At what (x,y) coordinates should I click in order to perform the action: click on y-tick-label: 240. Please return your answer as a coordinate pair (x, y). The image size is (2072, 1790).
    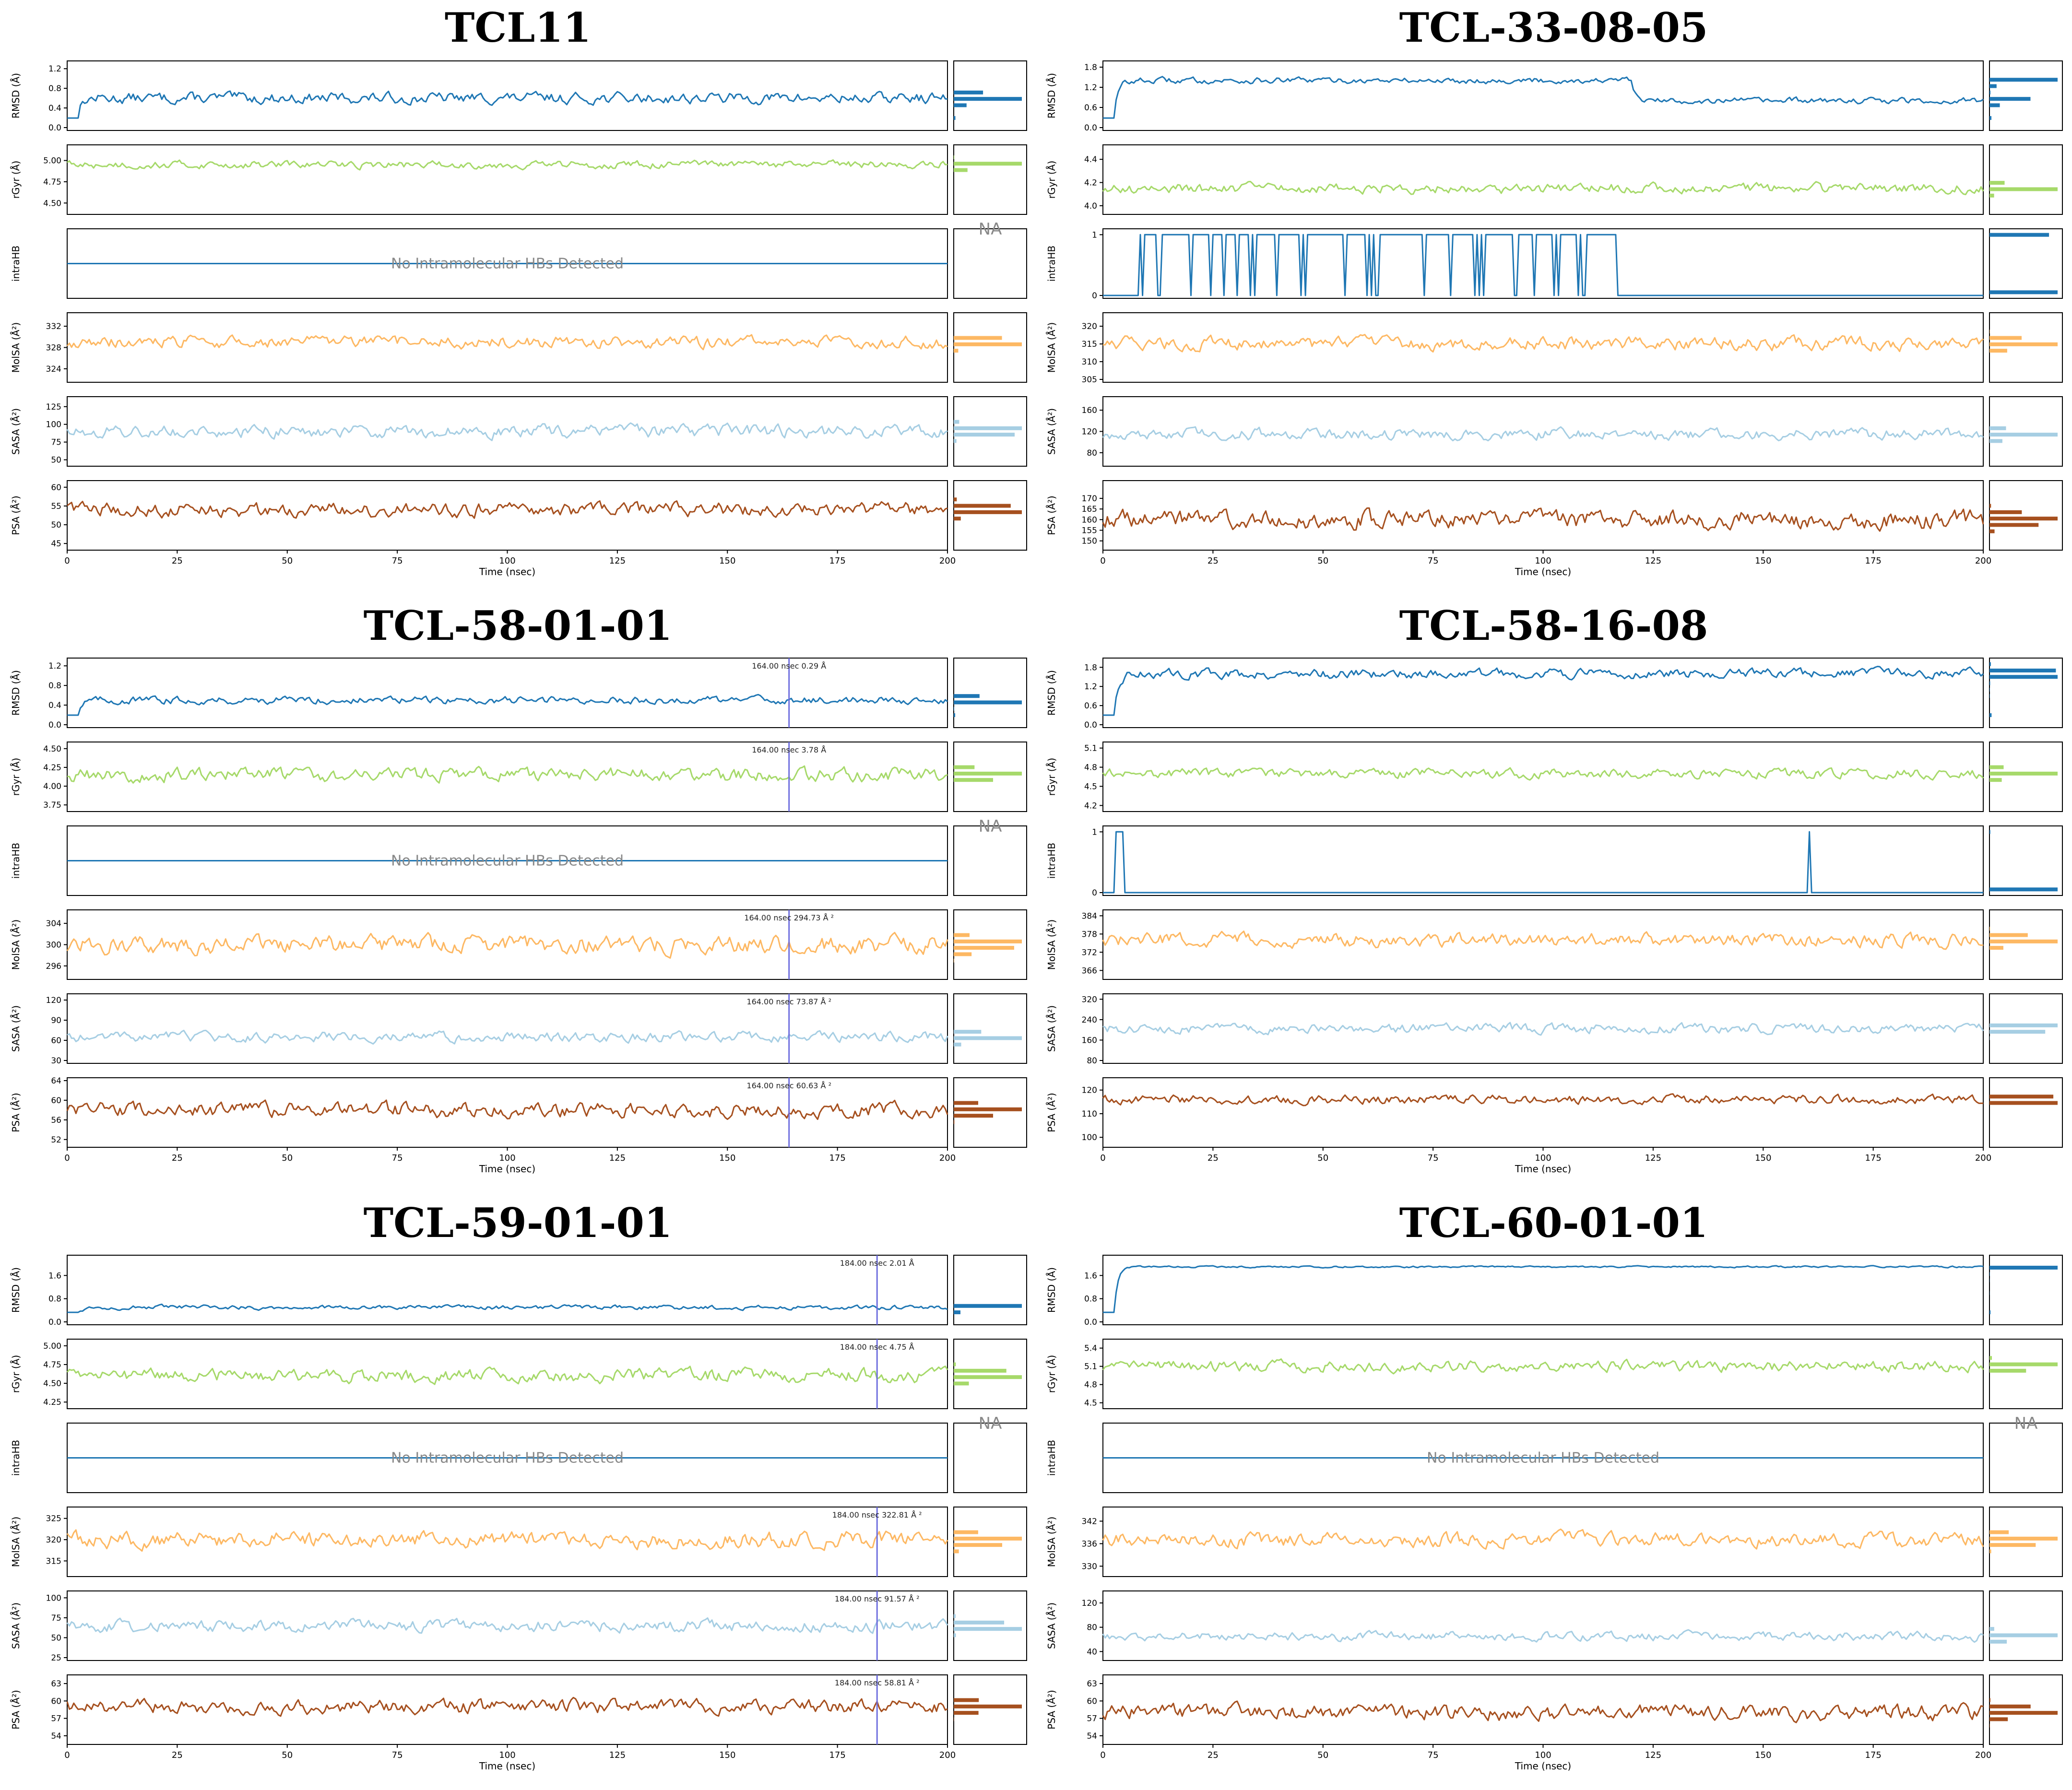
    Looking at the image, I should click on (1089, 1020).